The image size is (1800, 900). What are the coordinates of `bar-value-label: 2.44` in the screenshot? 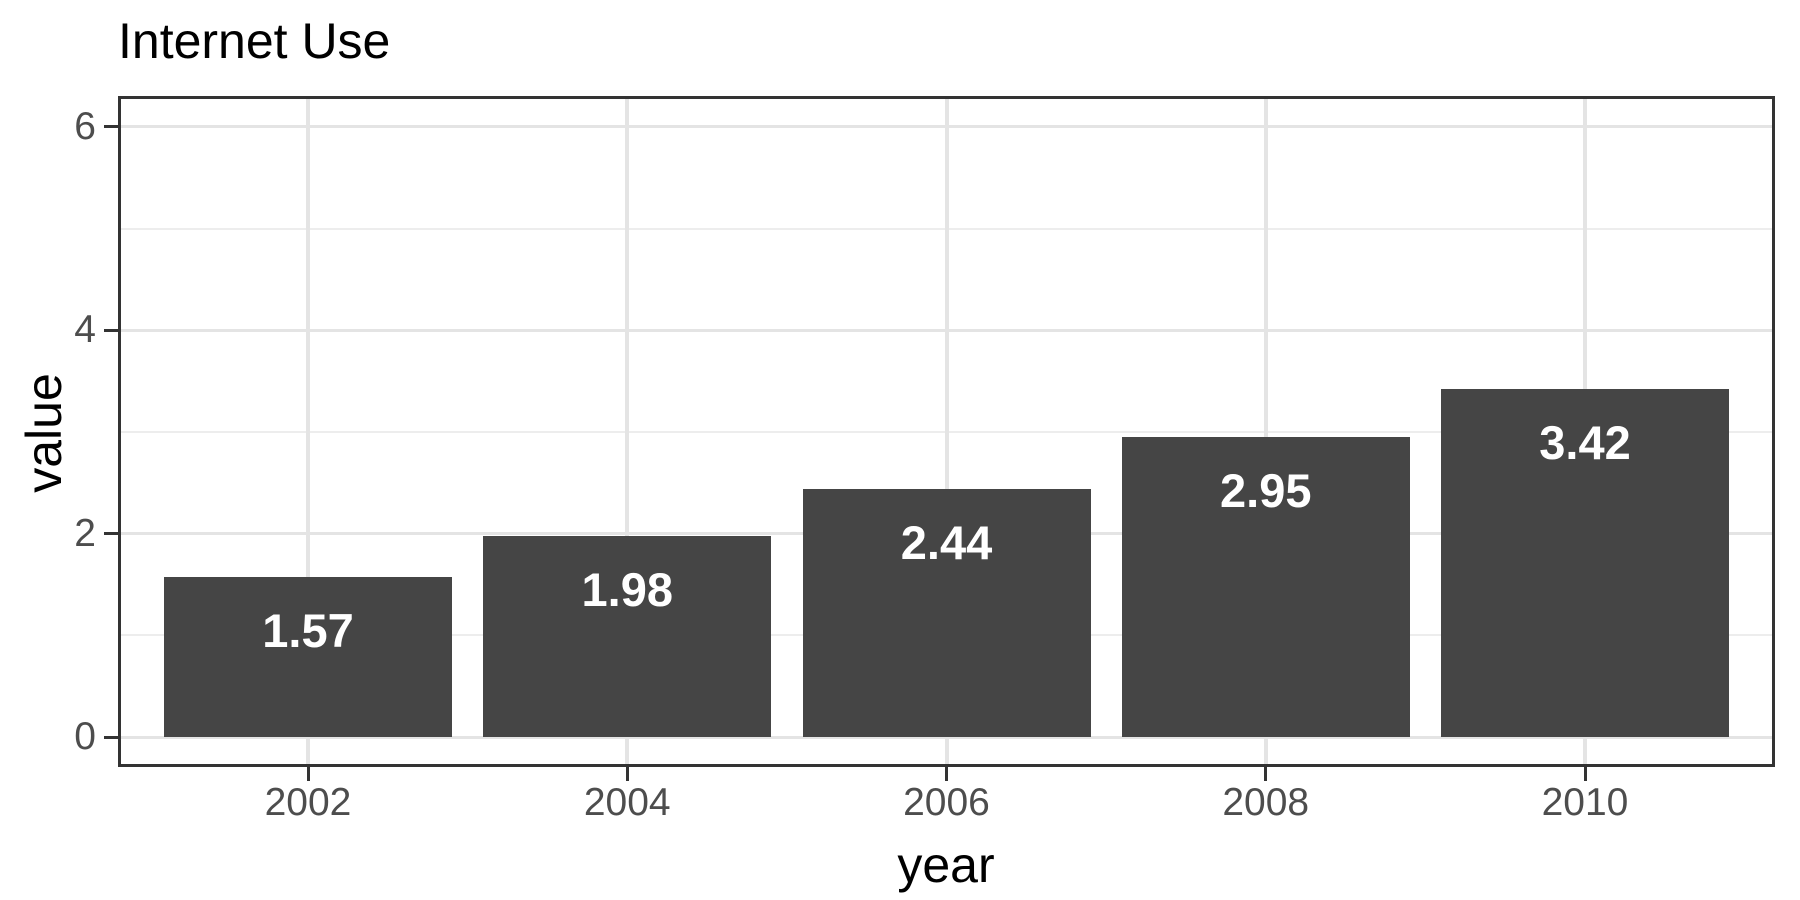 It's located at (946, 542).